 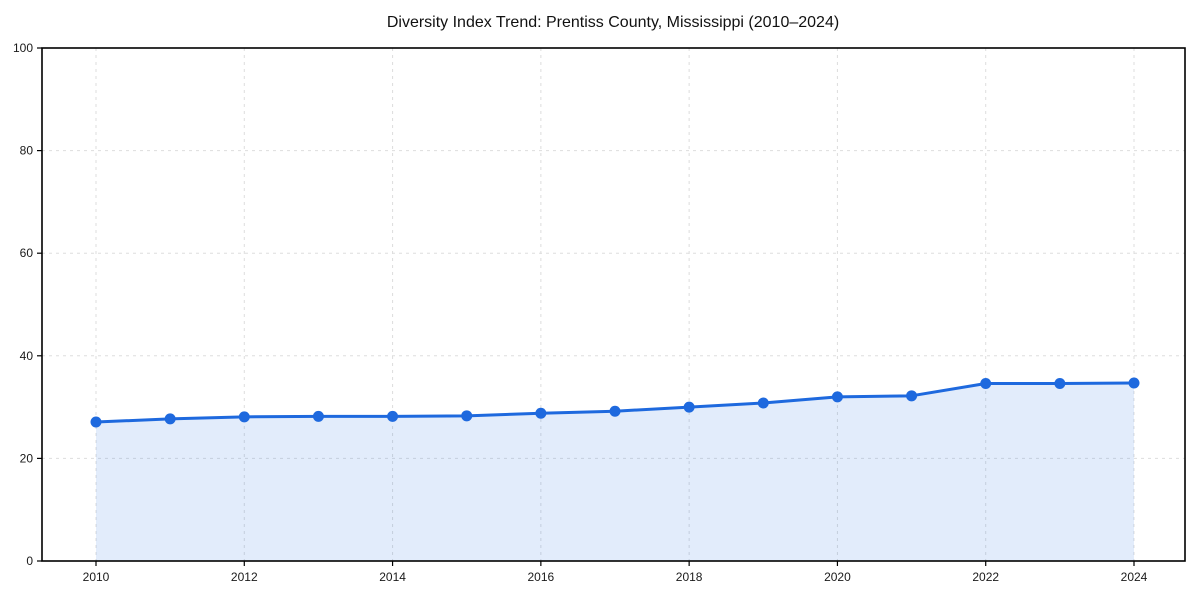 I want to click on y-tick-label-100: 100, so click(x=23, y=48).